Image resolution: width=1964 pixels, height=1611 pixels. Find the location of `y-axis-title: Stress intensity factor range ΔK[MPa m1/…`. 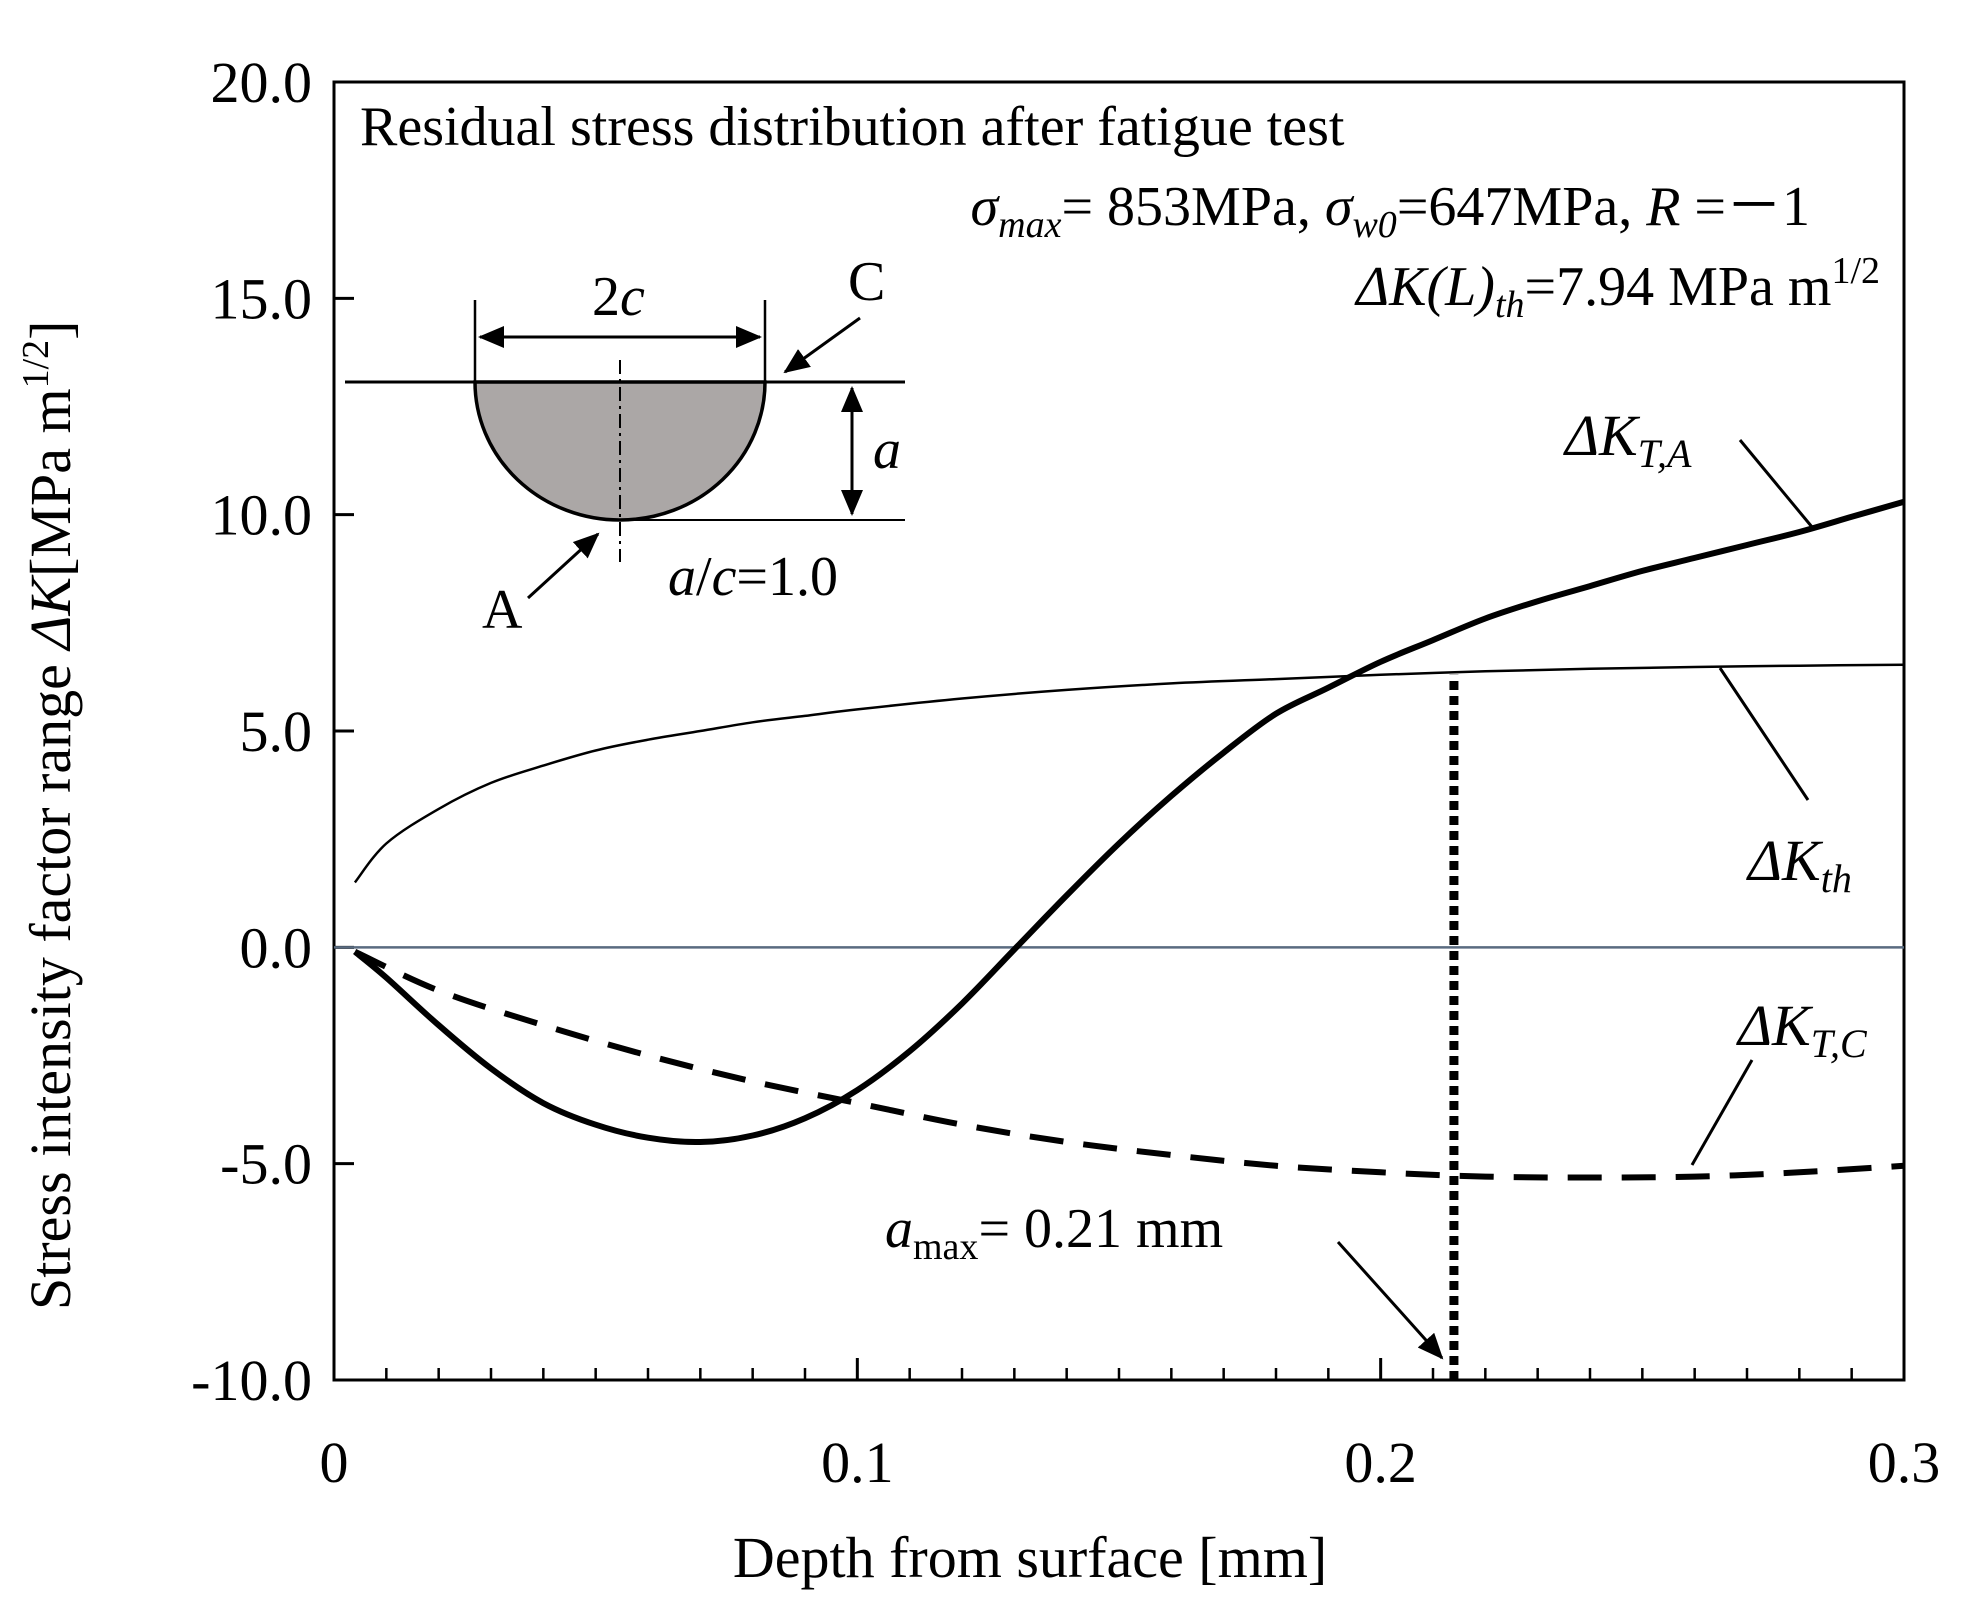

y-axis-title: Stress intensity factor range ΔK[MPa m1/… is located at coordinates (49, 816).